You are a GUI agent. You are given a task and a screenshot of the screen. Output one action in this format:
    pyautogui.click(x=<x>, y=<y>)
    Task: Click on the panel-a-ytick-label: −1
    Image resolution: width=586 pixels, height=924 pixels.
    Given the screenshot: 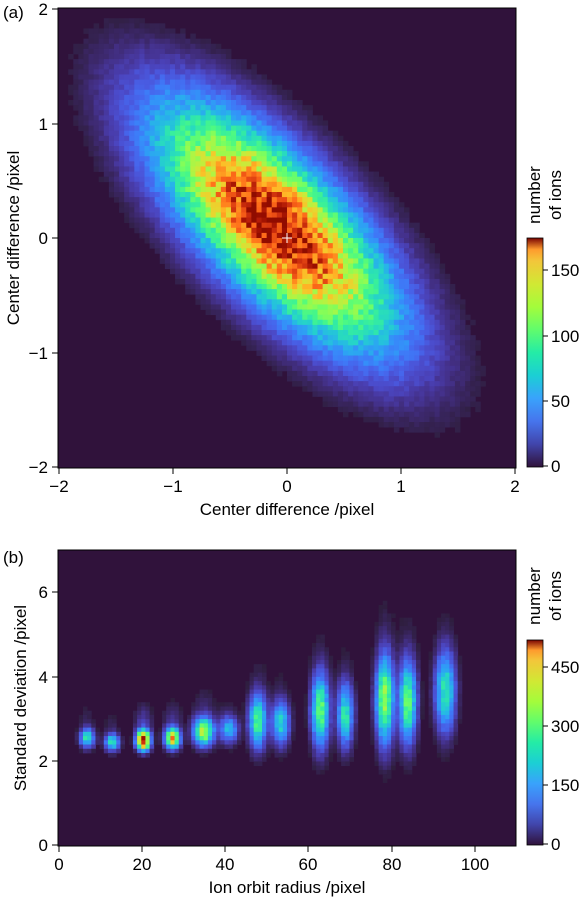 What is the action you would take?
    pyautogui.click(x=38, y=353)
    